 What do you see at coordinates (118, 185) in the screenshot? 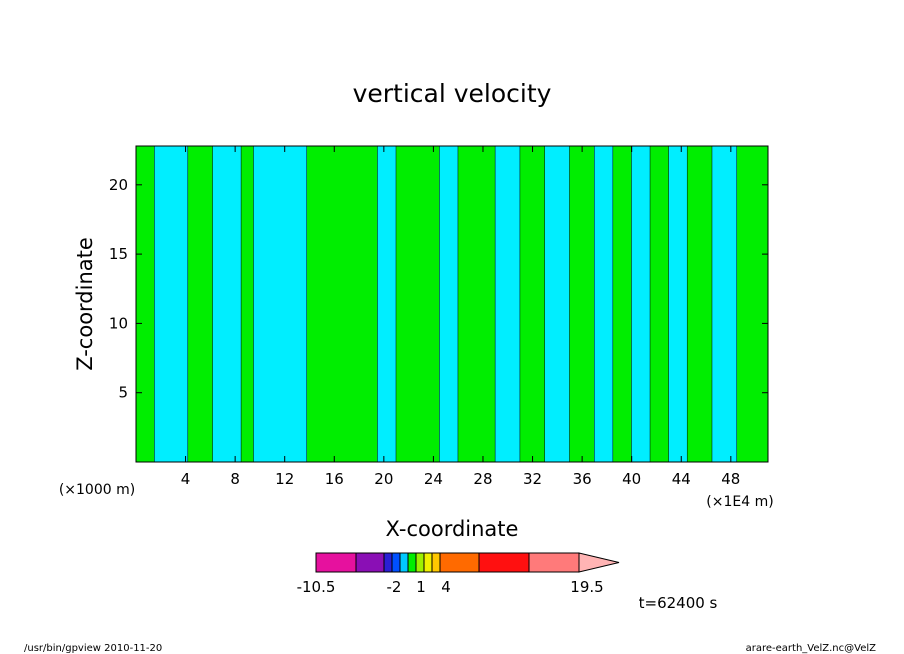
I see `y-tick-label: 20` at bounding box center [118, 185].